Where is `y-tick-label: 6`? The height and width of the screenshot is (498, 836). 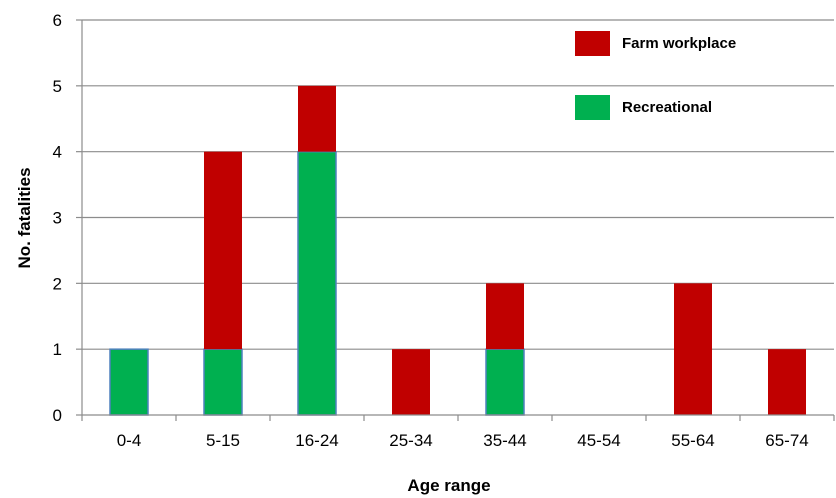 y-tick-label: 6 is located at coordinates (57, 20).